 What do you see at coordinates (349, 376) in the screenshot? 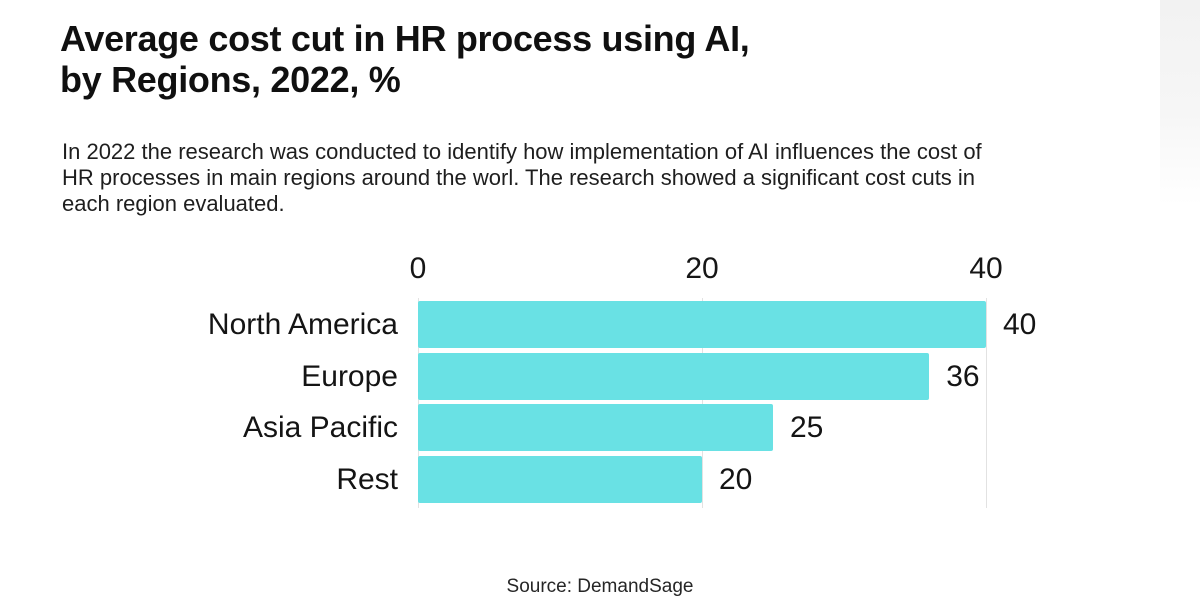
I see `category-label: Europe` at bounding box center [349, 376].